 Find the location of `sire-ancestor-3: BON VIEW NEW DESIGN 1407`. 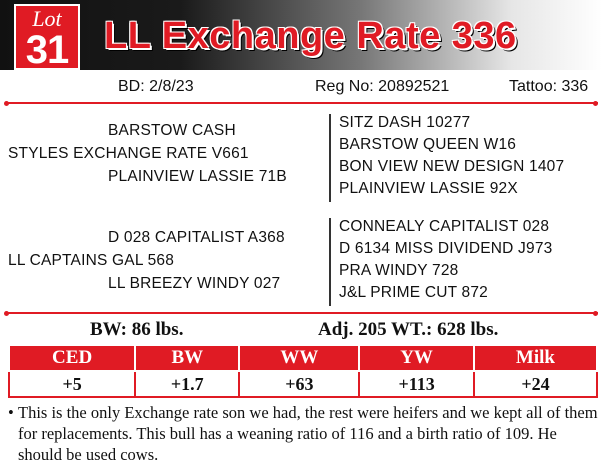

sire-ancestor-3: BON VIEW NEW DESIGN 1407 is located at coordinates (452, 166).